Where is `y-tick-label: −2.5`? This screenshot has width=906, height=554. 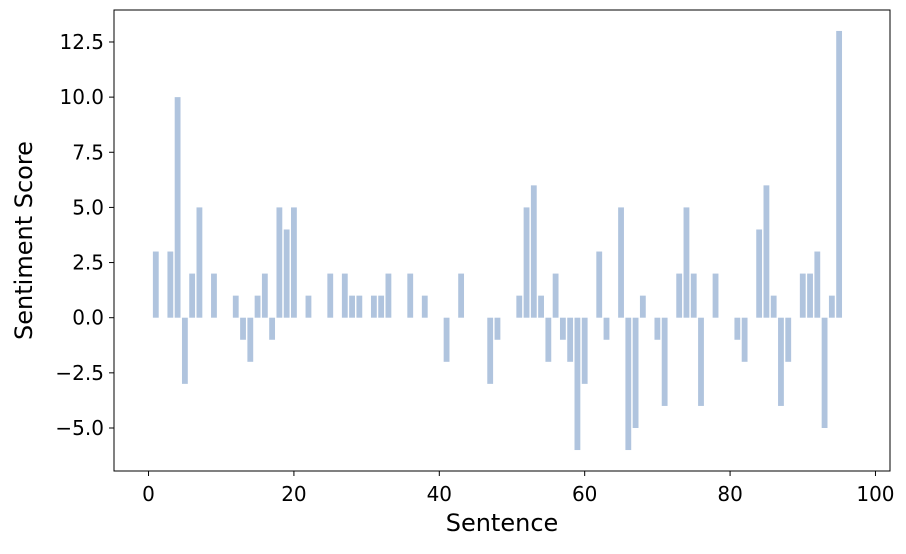
y-tick-label: −2.5 is located at coordinates (79, 373).